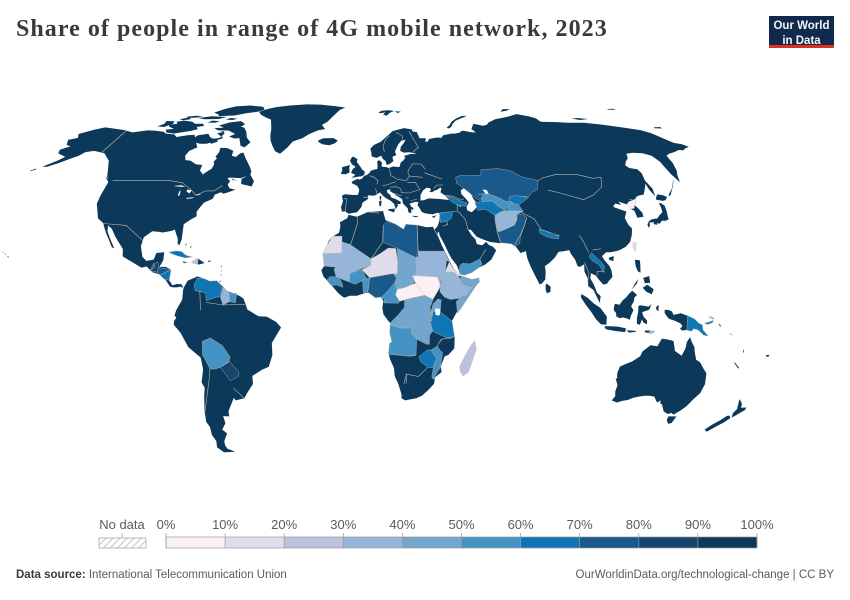  Describe the element at coordinates (225, 524) in the screenshot. I see `svg-text: 10%` at that location.